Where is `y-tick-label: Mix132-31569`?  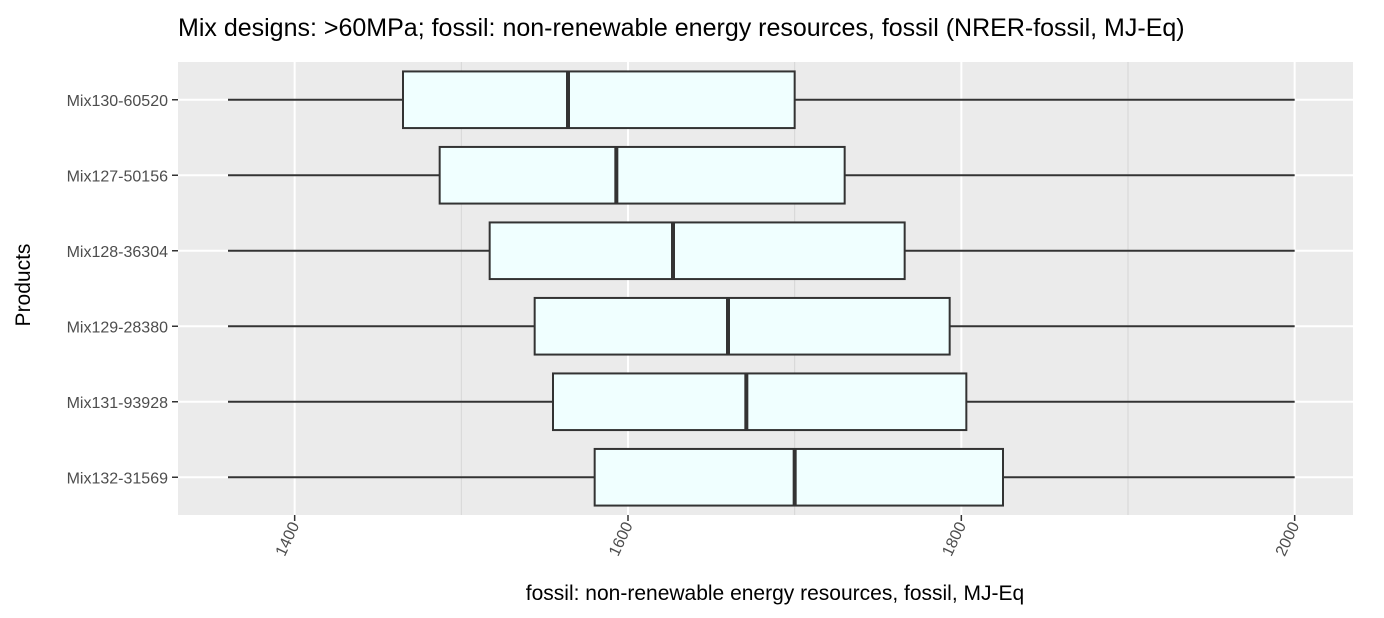
y-tick-label: Mix132-31569 is located at coordinates (118, 478).